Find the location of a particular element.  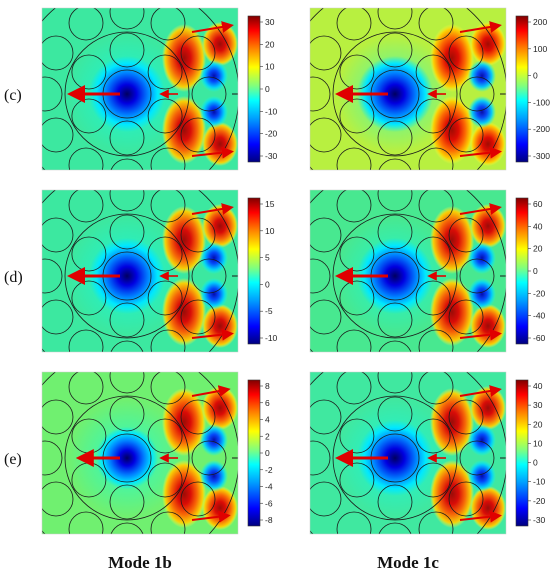

colorbar-tick-label: 100 is located at coordinates (540, 49).